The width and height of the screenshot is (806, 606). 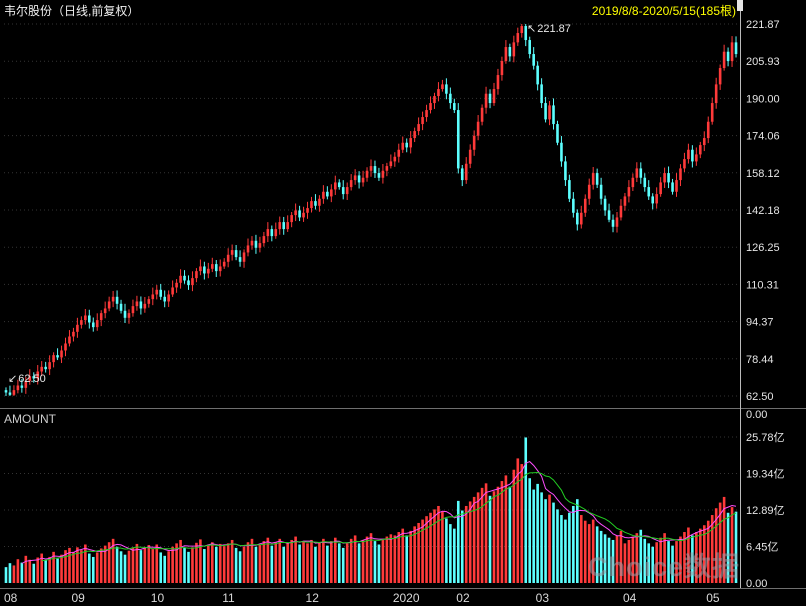 I want to click on price-axis-label: 126.25, so click(x=763, y=248).